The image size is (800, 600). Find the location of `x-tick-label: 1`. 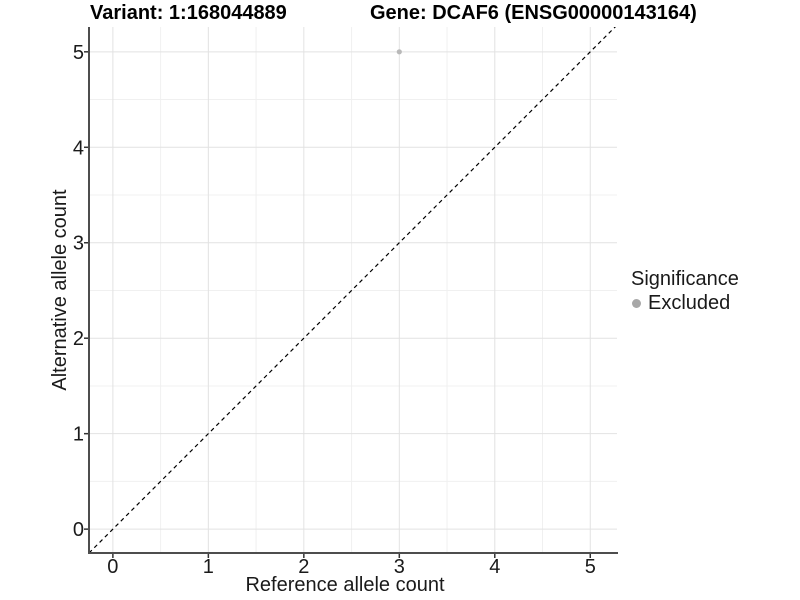

x-tick-label: 1 is located at coordinates (208, 567).